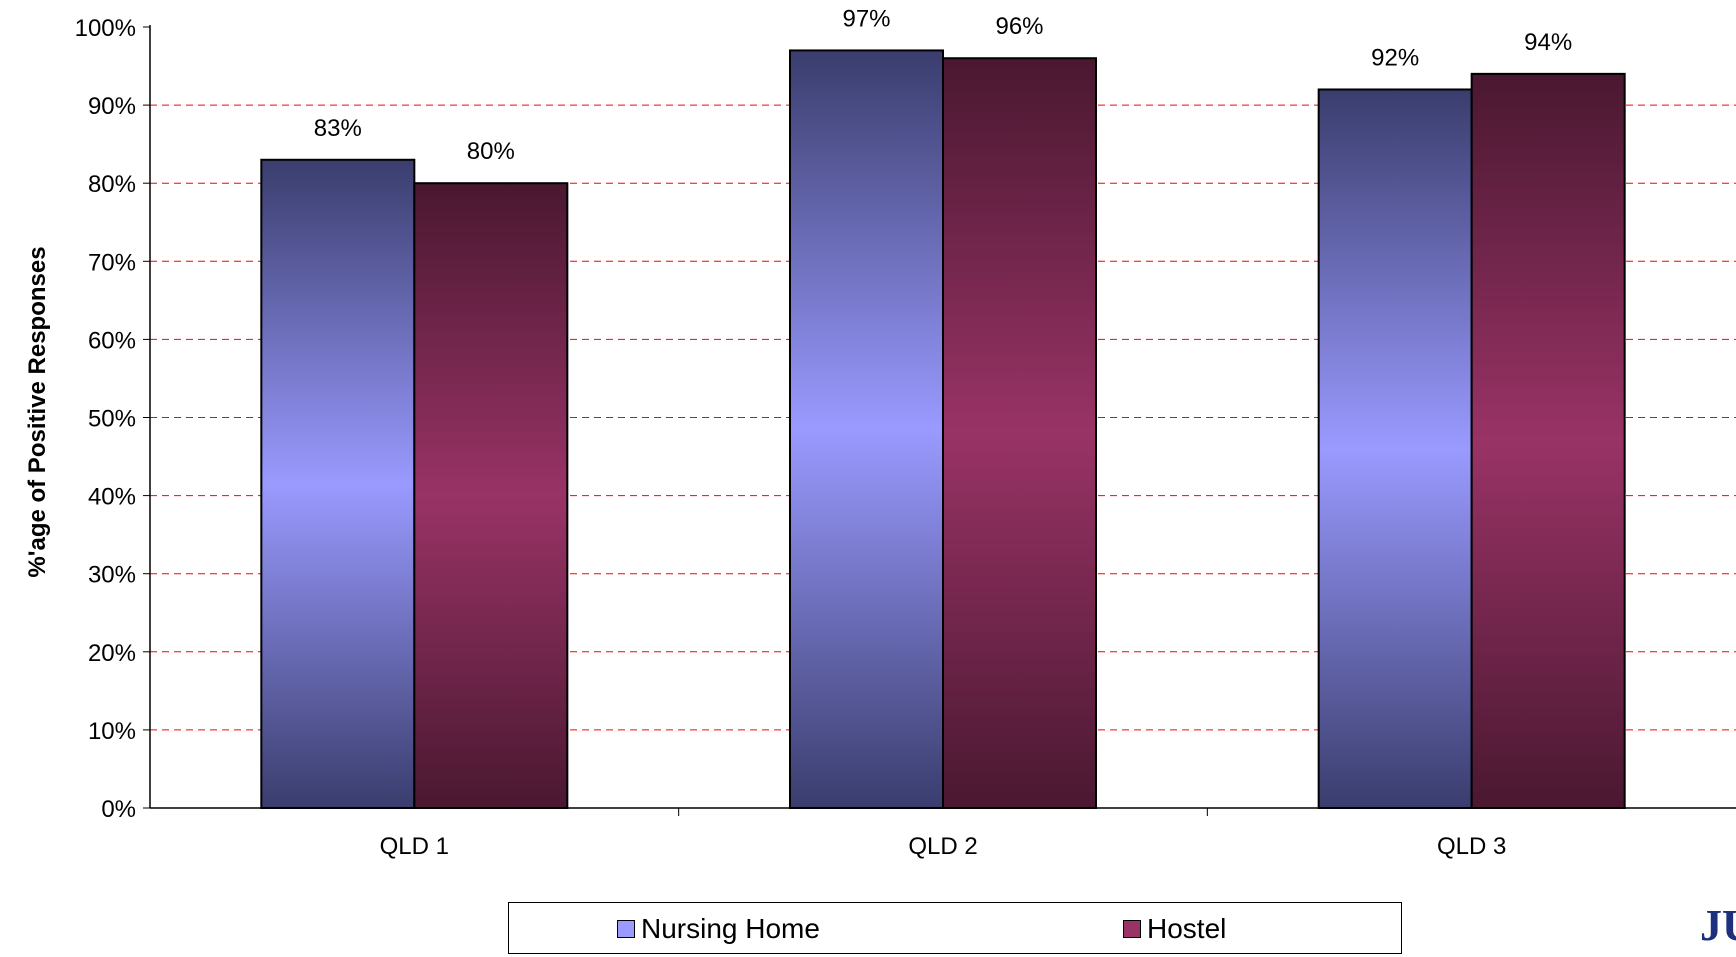  What do you see at coordinates (112, 106) in the screenshot?
I see `y-tick-label: 90%` at bounding box center [112, 106].